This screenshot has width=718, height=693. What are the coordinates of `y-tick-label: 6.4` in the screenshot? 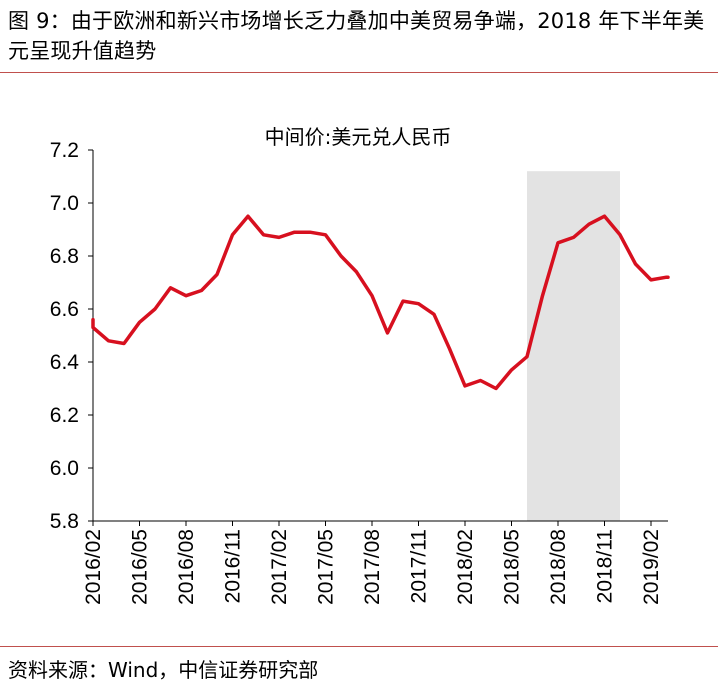 It's located at (65, 362).